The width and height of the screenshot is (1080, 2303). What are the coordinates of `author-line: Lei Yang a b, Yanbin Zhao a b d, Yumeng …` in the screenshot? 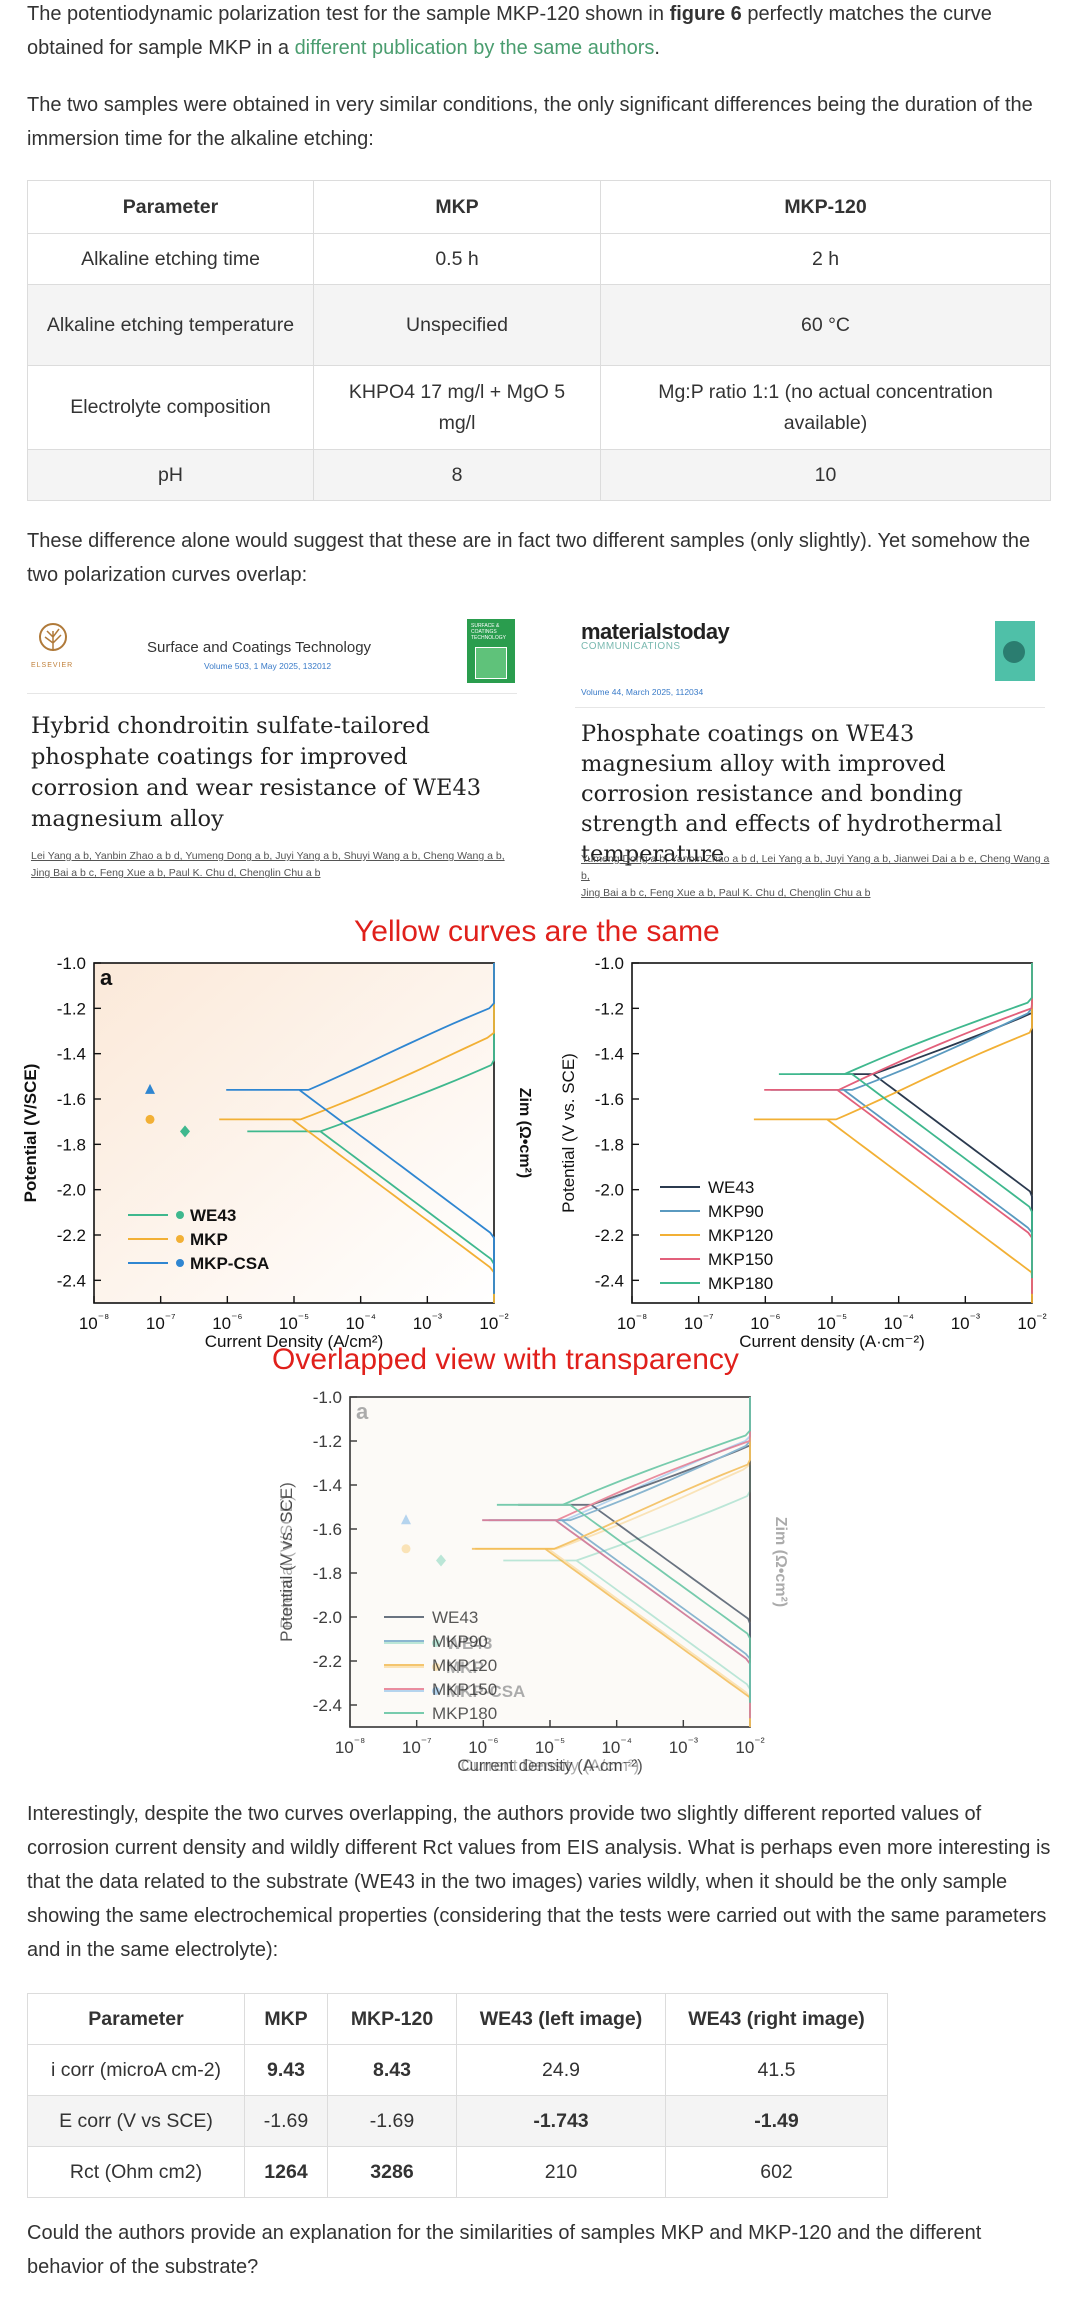 It's located at (268, 856).